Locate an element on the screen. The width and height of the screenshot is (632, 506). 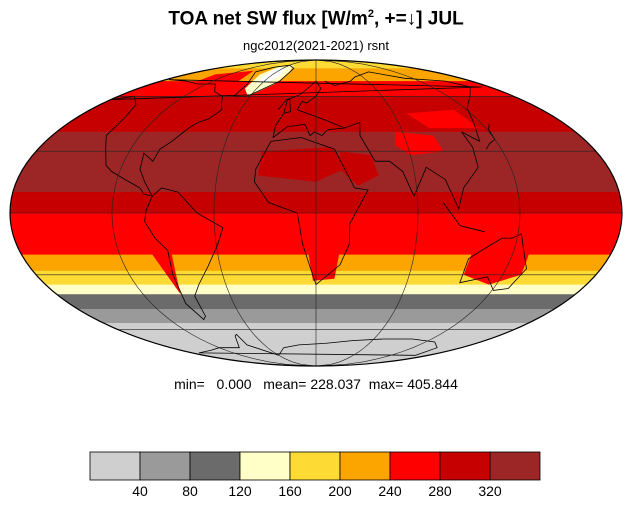
mean-label: mean= is located at coordinates (285, 384).